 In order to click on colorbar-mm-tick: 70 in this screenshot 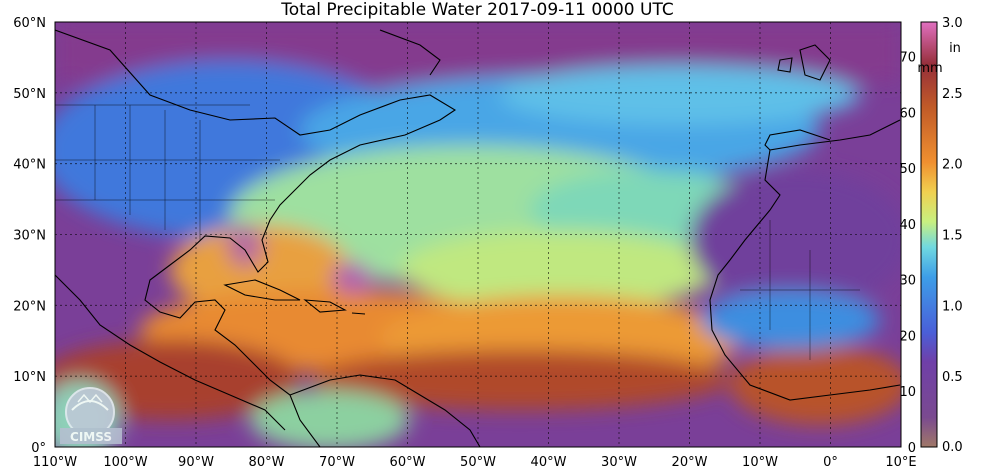, I will do `click(907, 58)`.